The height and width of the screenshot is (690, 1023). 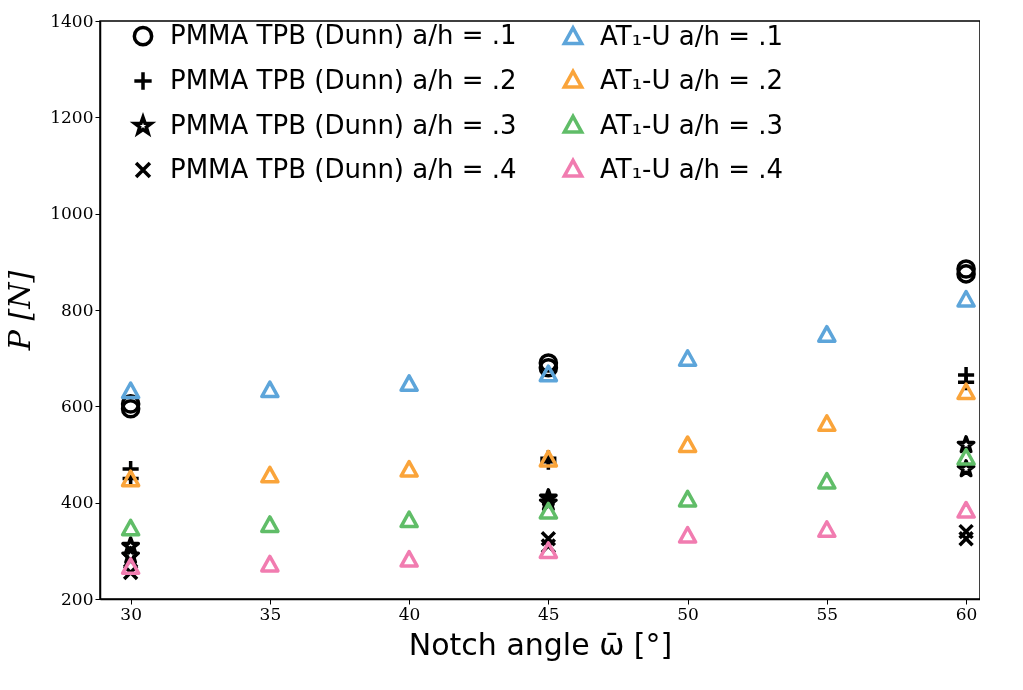 What do you see at coordinates (827, 613) in the screenshot?
I see `x-tick-label: 55` at bounding box center [827, 613].